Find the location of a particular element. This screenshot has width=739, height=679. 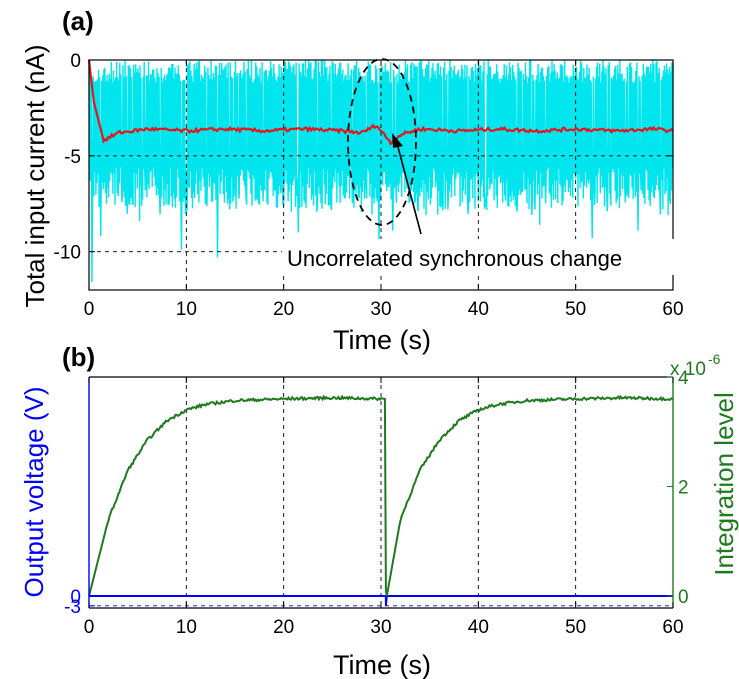

right-exponent-power: -6 is located at coordinates (714, 359).